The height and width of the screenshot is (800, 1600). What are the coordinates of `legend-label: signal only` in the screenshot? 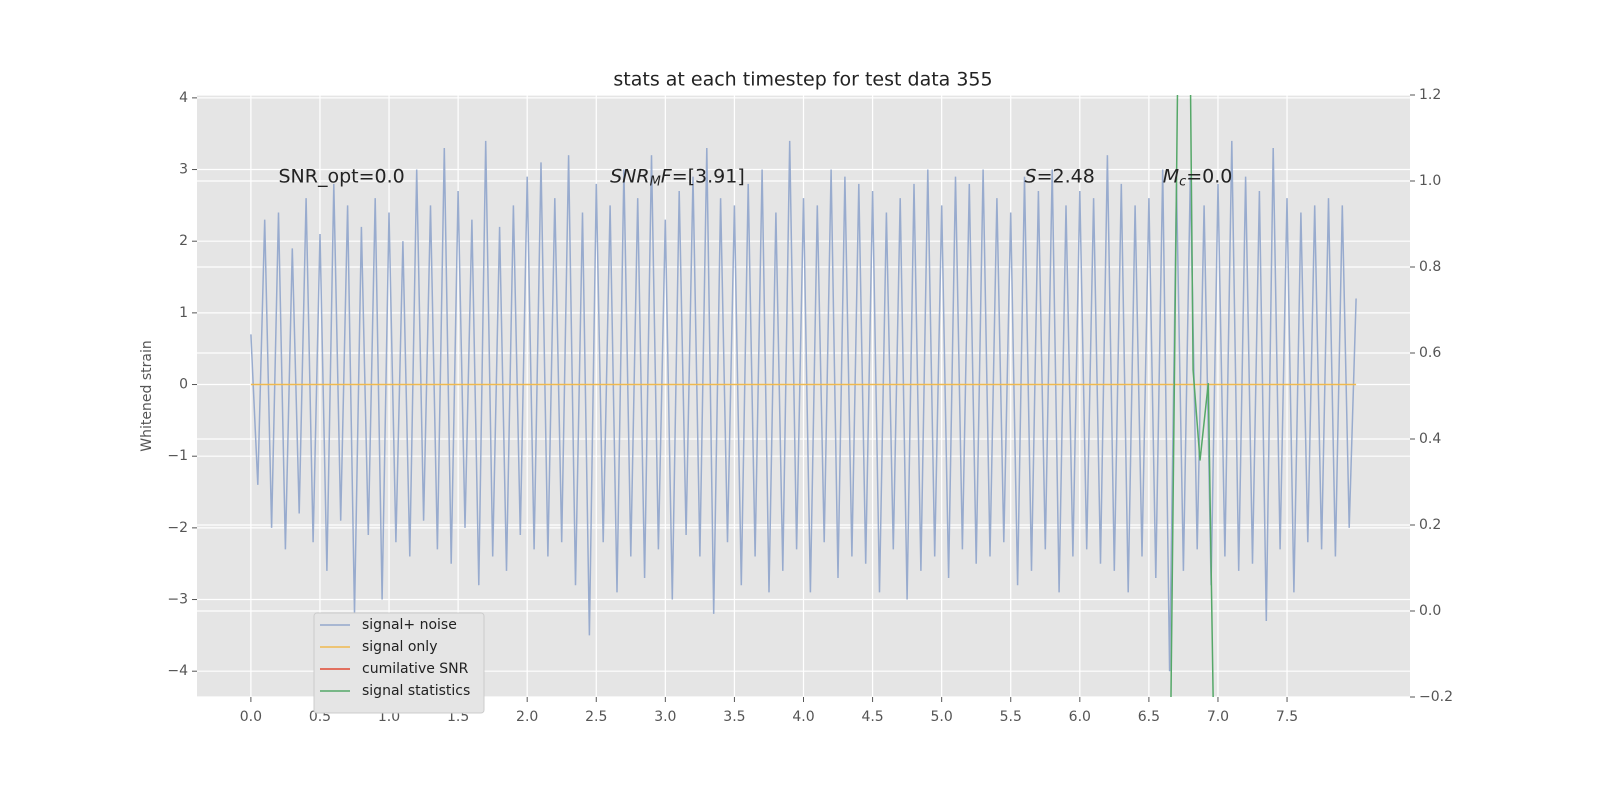 It's located at (399, 647).